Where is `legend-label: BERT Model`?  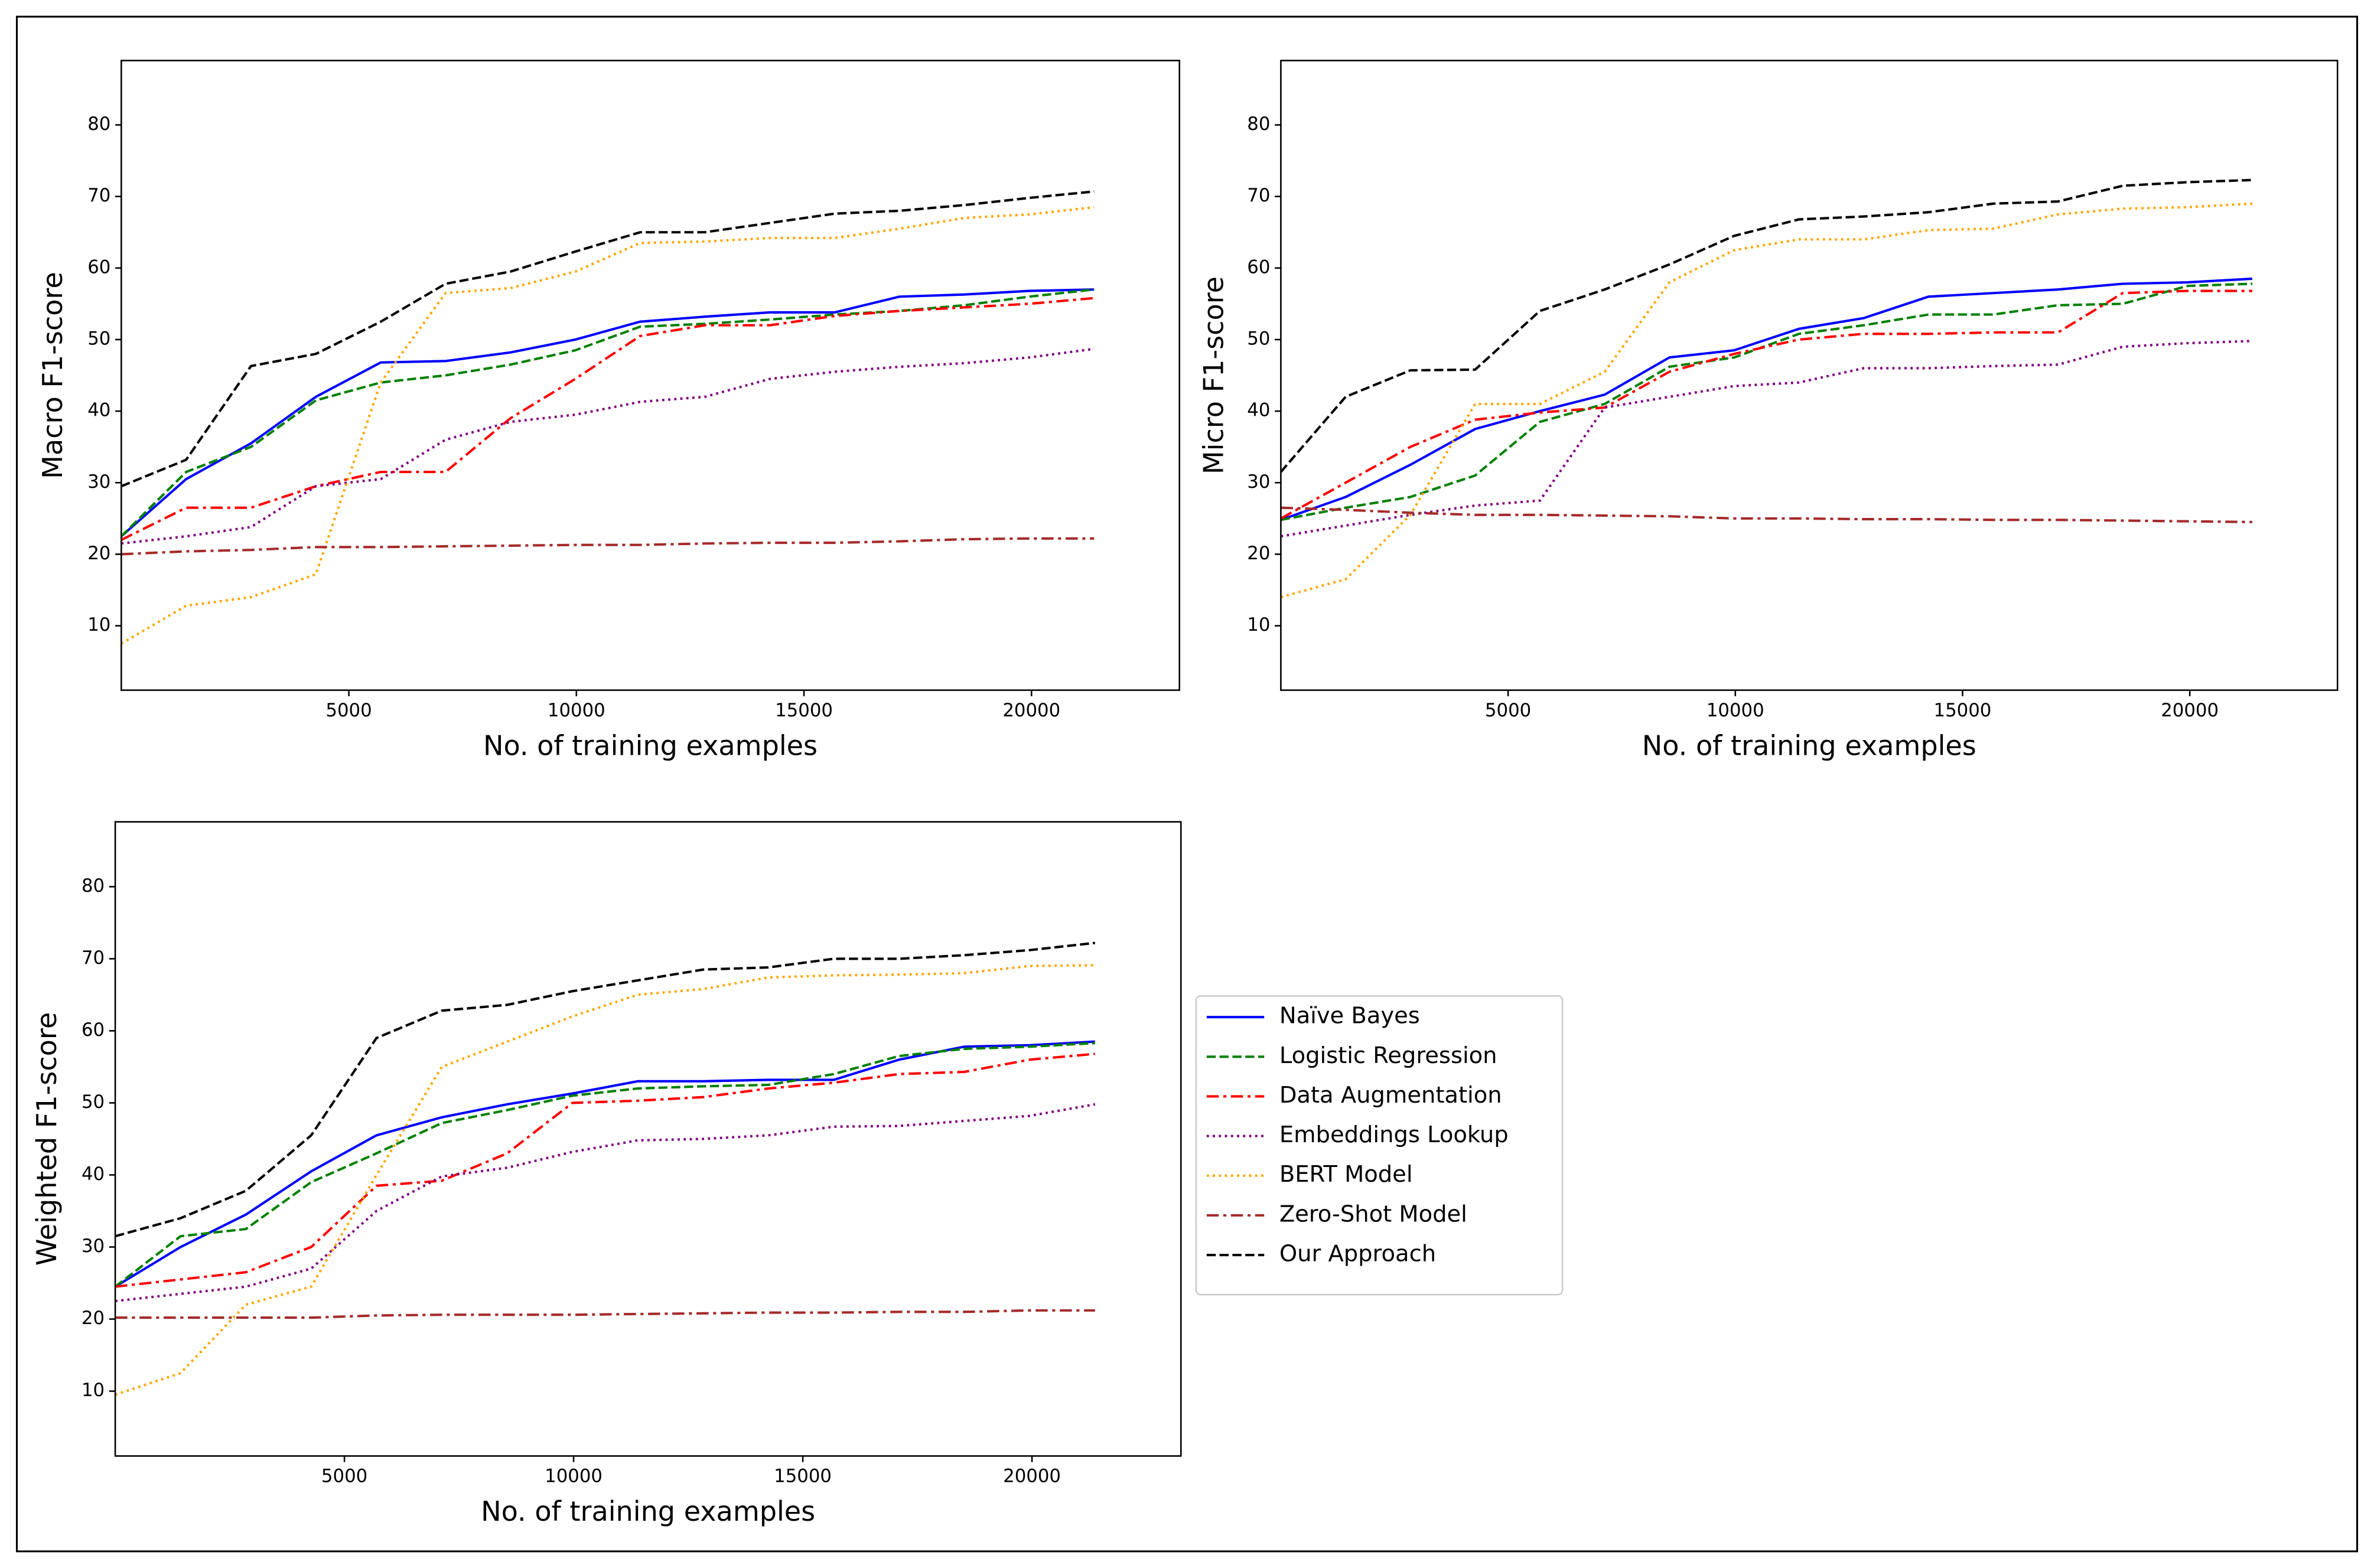 legend-label: BERT Model is located at coordinates (1346, 1174).